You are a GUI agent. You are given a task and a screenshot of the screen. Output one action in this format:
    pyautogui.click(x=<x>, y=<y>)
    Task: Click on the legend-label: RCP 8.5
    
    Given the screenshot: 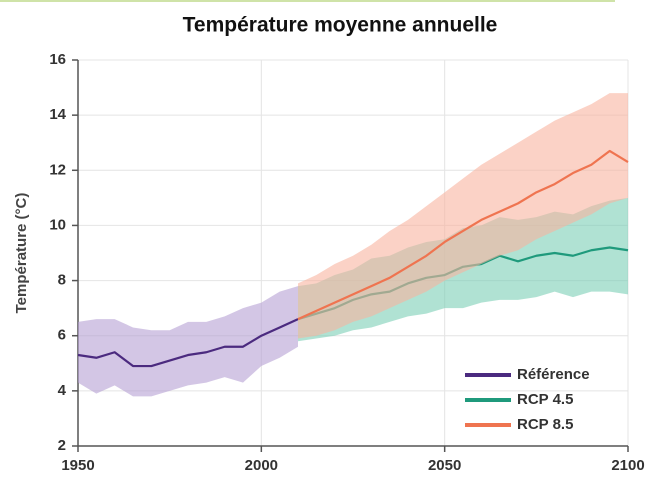 What is the action you would take?
    pyautogui.click(x=545, y=424)
    